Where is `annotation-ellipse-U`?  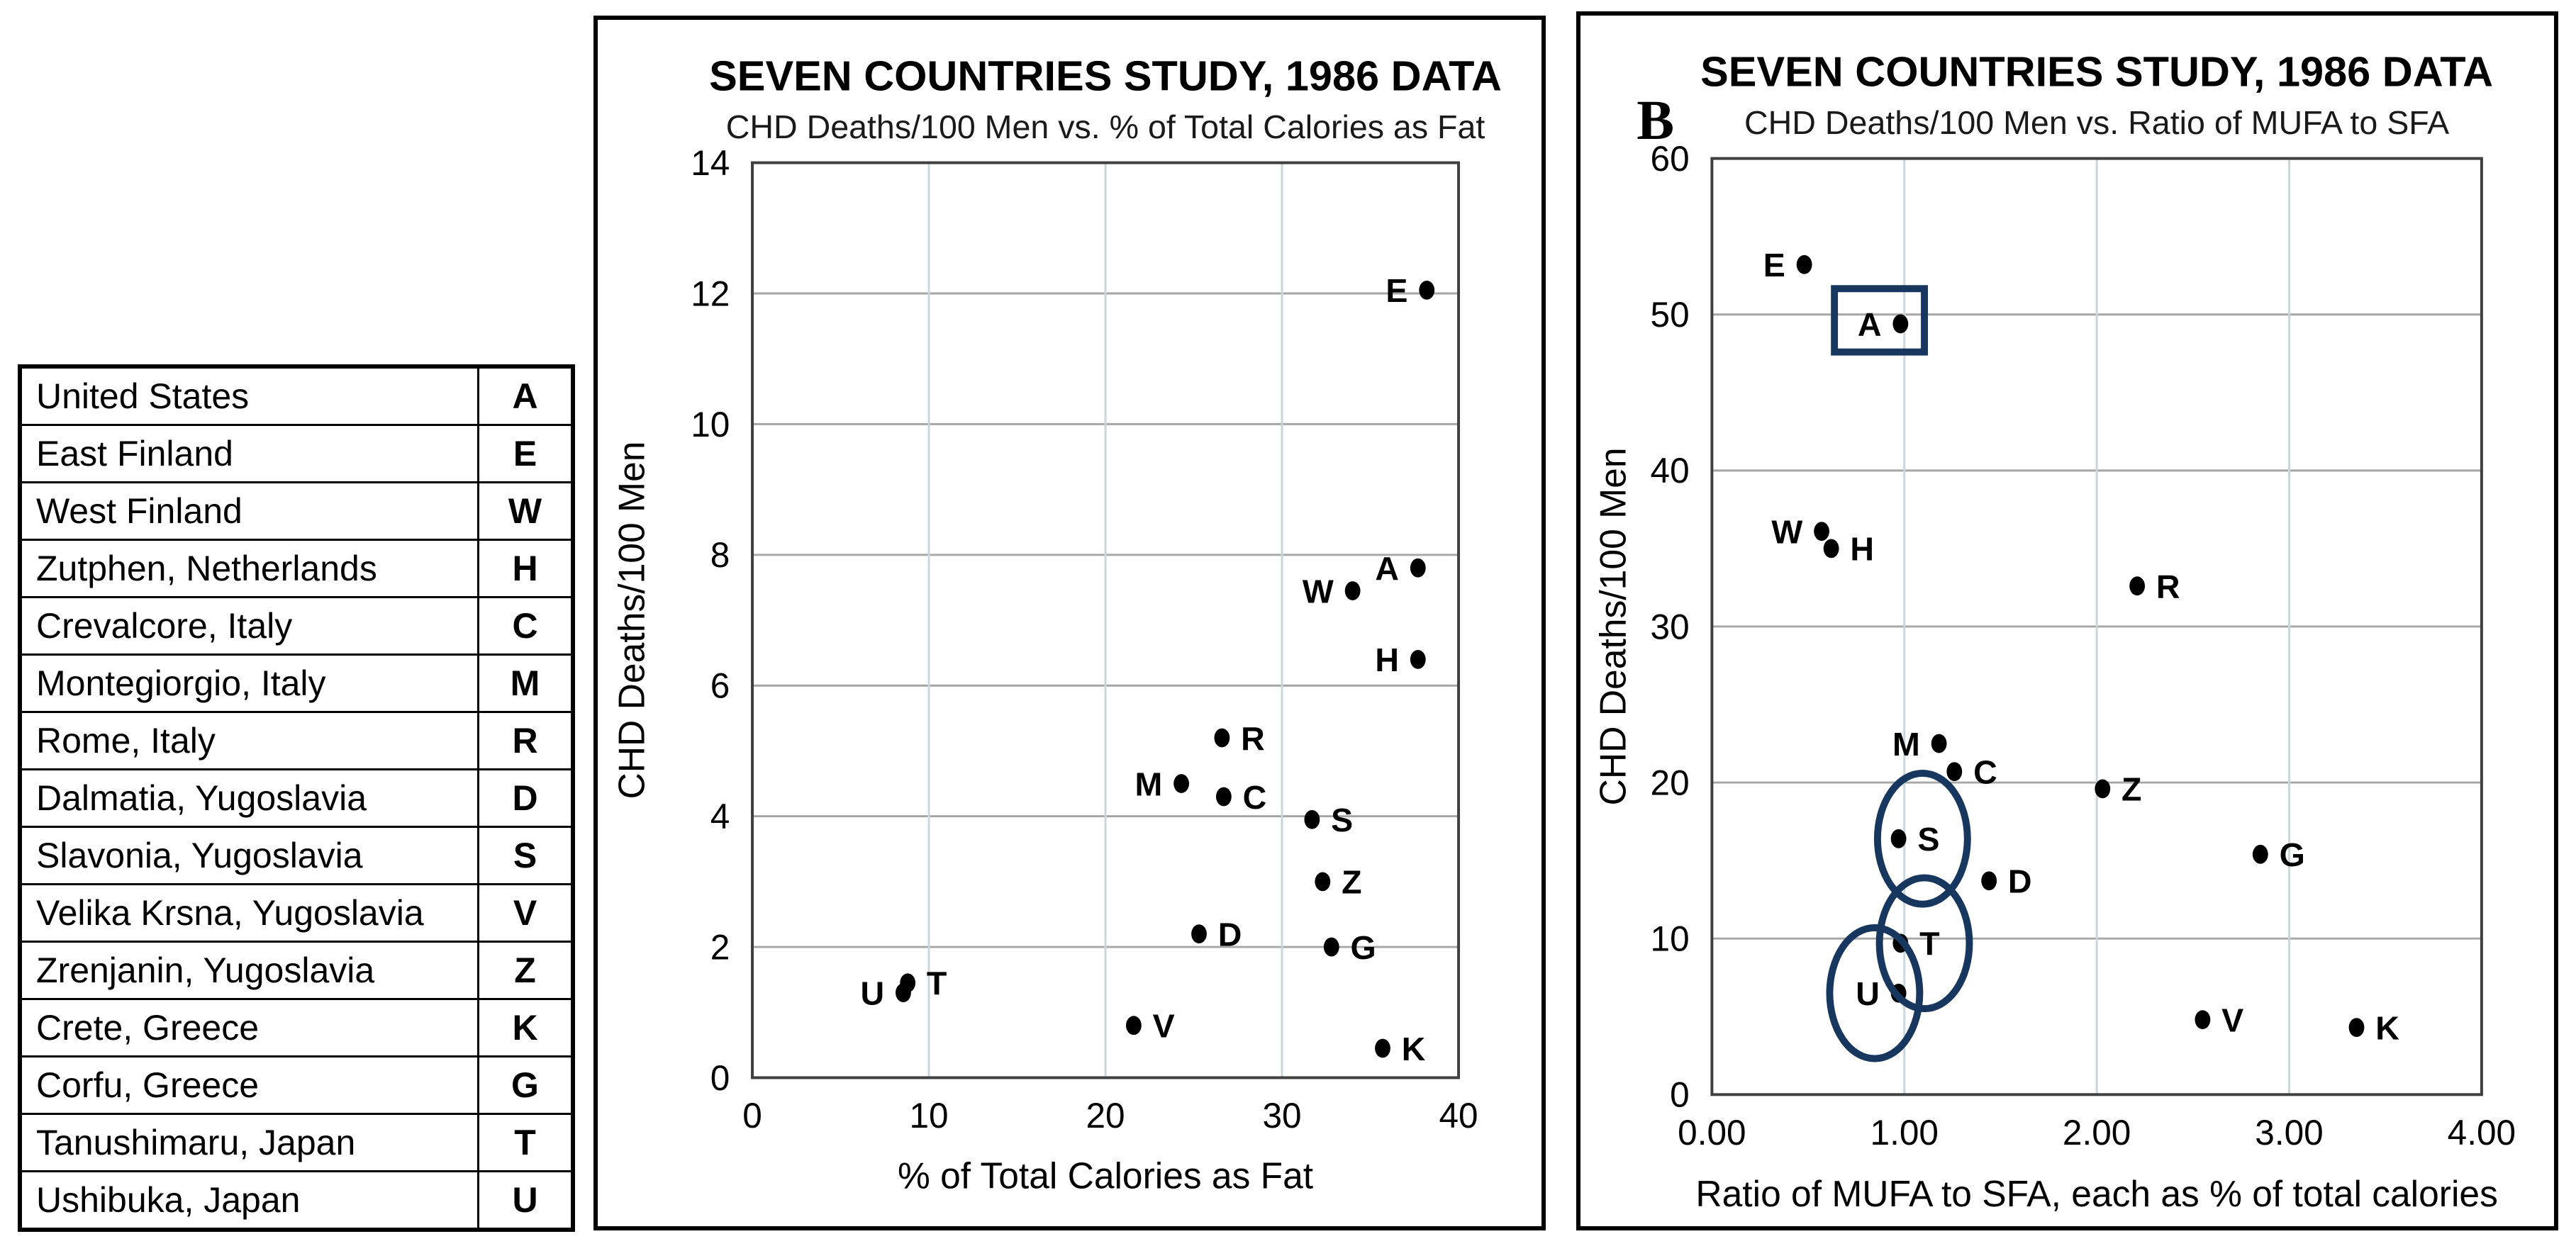
annotation-ellipse-U is located at coordinates (1875, 993).